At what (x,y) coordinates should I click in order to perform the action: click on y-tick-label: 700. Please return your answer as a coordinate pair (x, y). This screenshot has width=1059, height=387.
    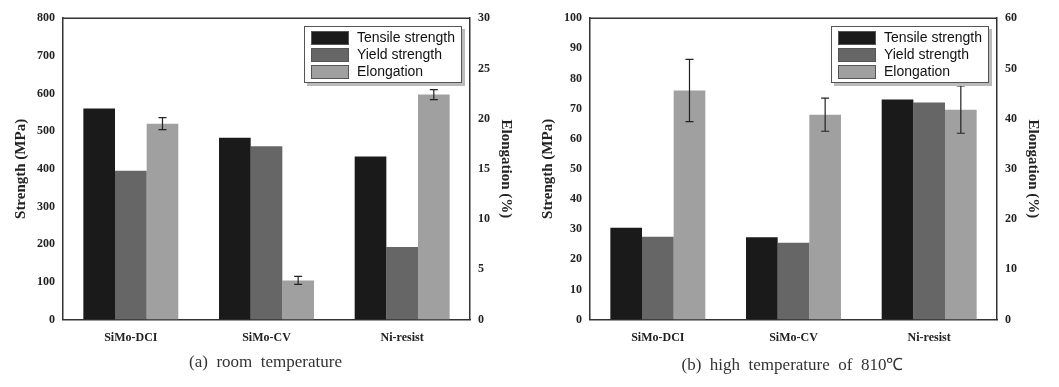
    Looking at the image, I should click on (46, 54).